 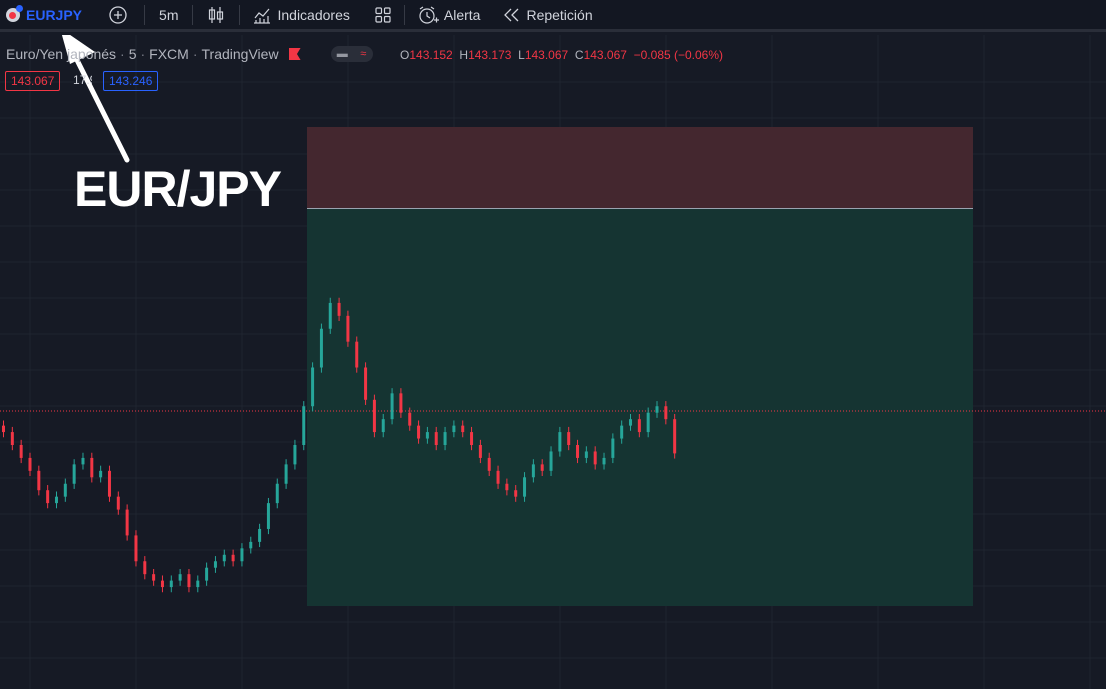 What do you see at coordinates (132, 54) in the screenshot?
I see `legend-interval: 5` at bounding box center [132, 54].